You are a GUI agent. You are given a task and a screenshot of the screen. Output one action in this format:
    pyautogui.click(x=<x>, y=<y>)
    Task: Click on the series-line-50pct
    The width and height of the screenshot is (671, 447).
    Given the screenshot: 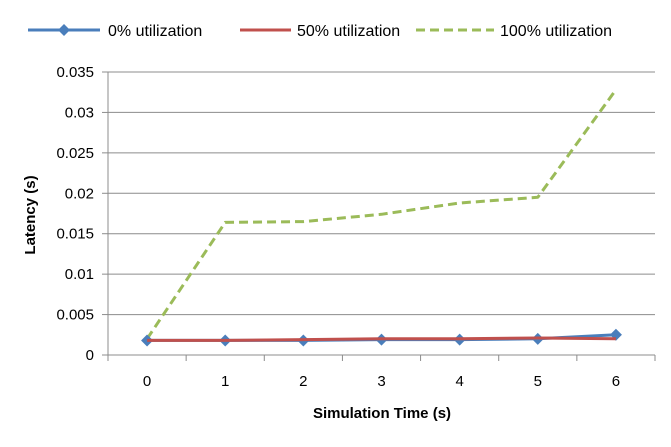 What is the action you would take?
    pyautogui.click(x=381, y=339)
    